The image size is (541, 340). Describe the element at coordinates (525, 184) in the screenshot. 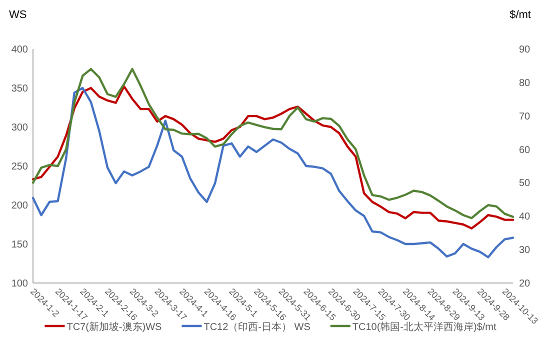

I see `y2-tick-label: 50` at that location.